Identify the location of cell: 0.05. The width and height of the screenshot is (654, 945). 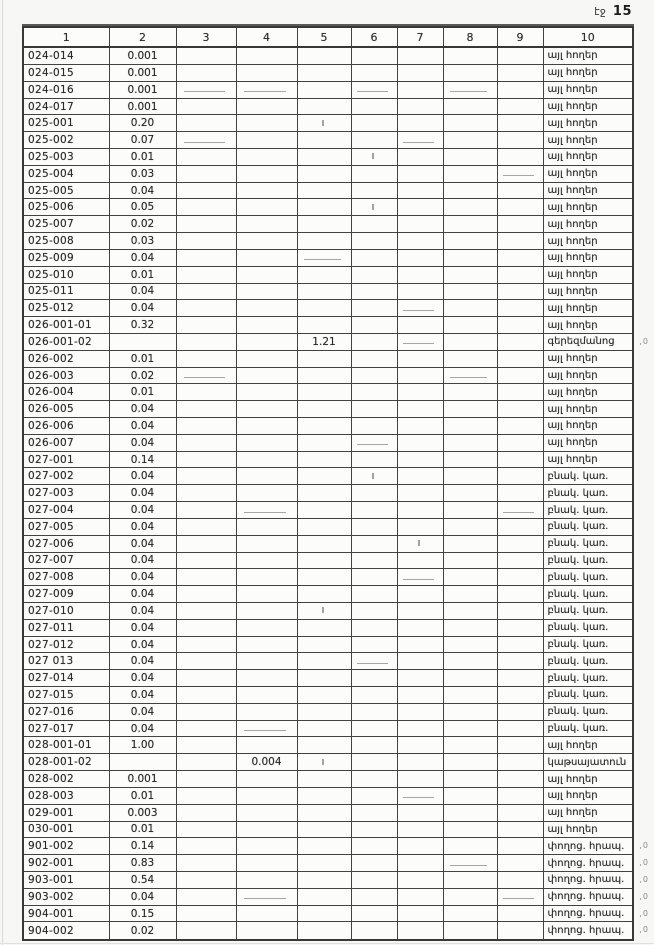
(142, 207).